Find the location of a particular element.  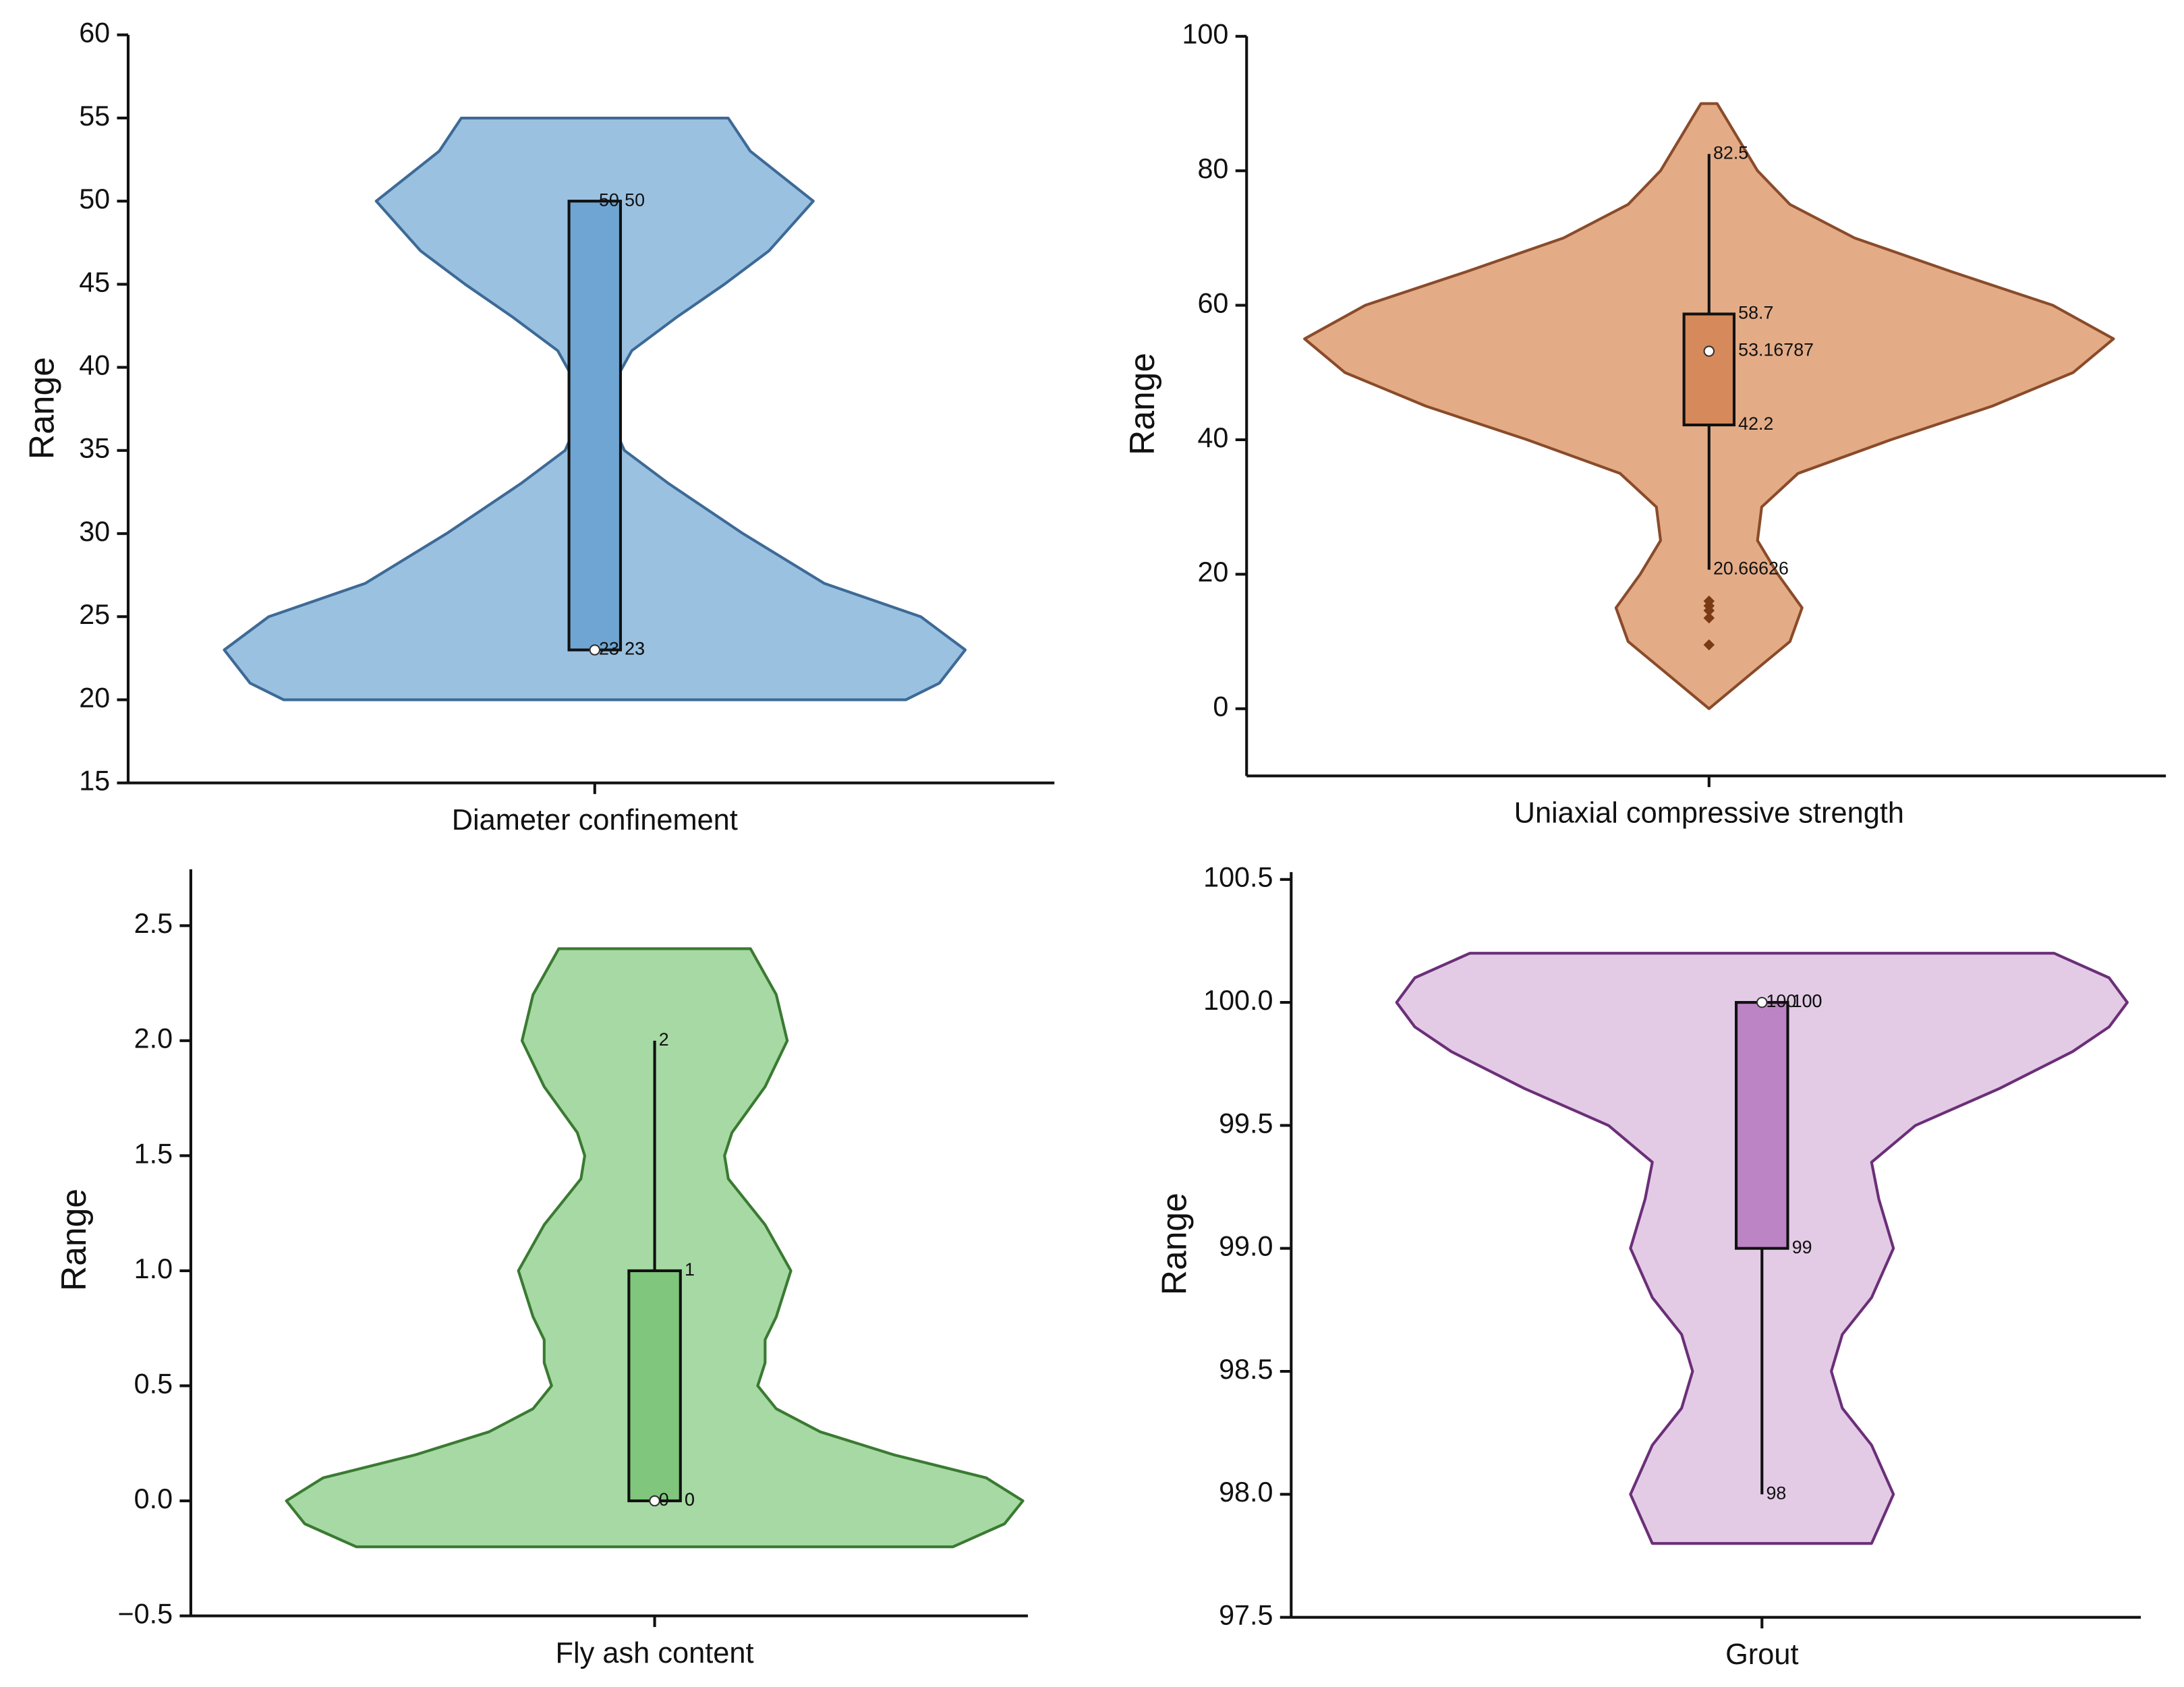

y-tick-label: 100.5 is located at coordinates (1238, 877).